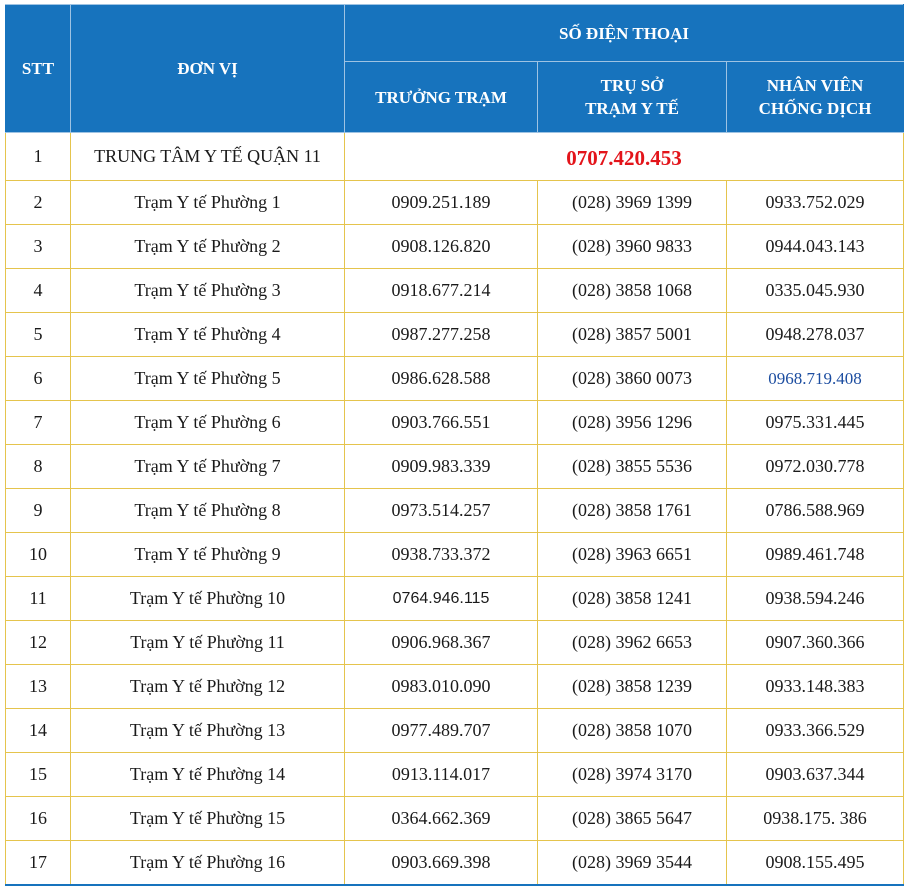 This screenshot has width=908, height=891. What do you see at coordinates (815, 730) in the screenshot?
I see `cell-staff-phone: 0933.366.529` at bounding box center [815, 730].